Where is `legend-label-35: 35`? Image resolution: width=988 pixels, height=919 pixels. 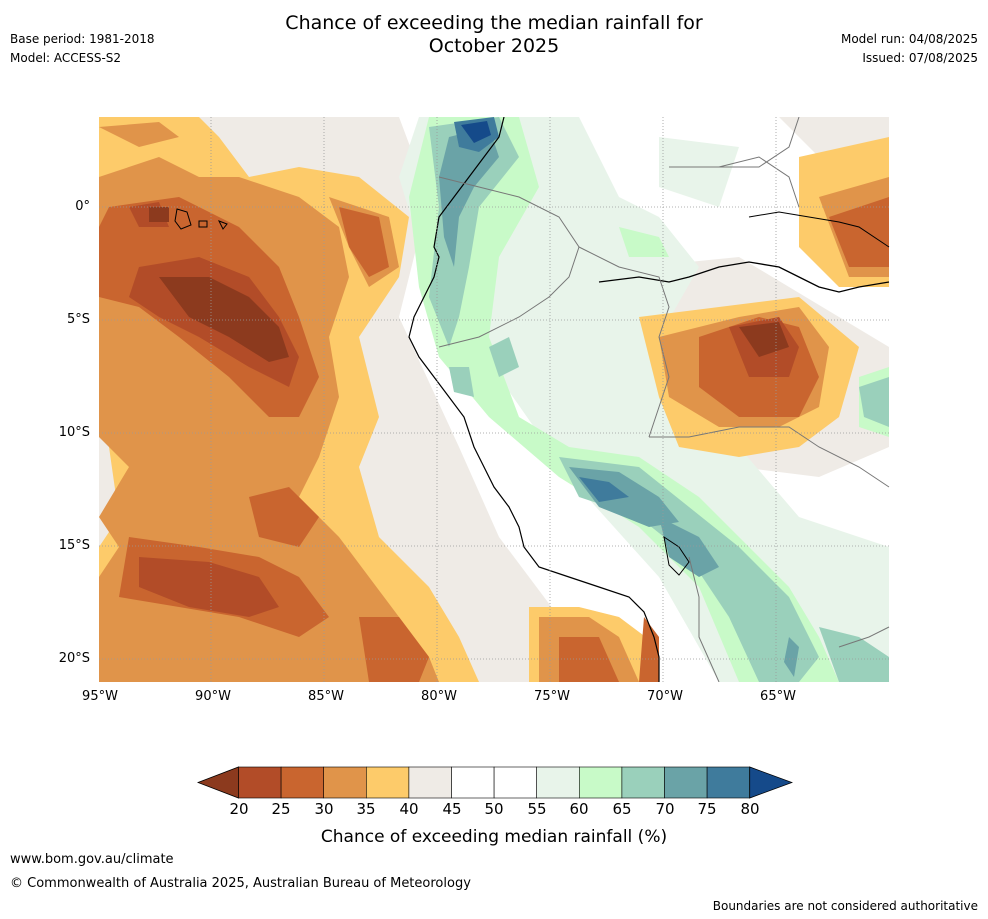
legend-label-35: 35 is located at coordinates (366, 809).